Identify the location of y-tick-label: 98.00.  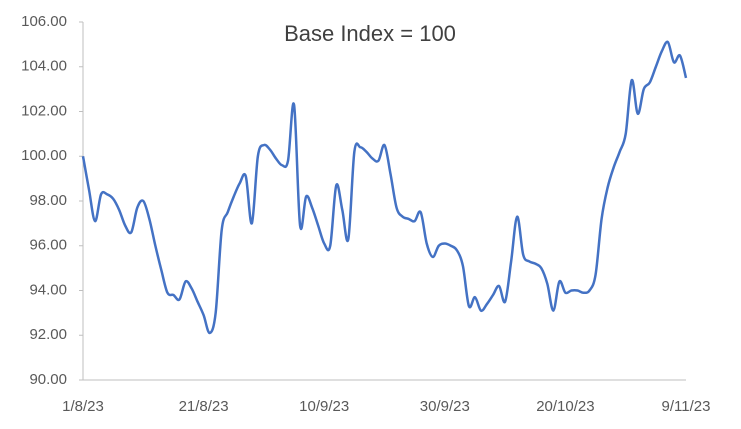
(48, 200).